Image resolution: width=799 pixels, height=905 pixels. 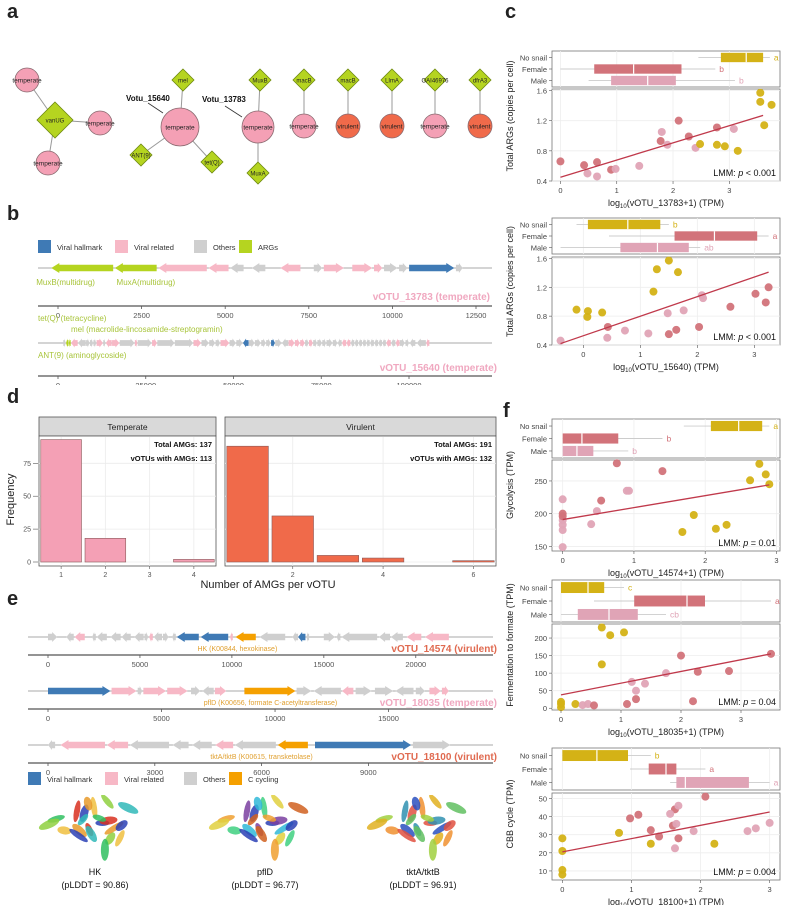 I want to click on legend-item-c-cycling: C cycling, so click(x=253, y=778).